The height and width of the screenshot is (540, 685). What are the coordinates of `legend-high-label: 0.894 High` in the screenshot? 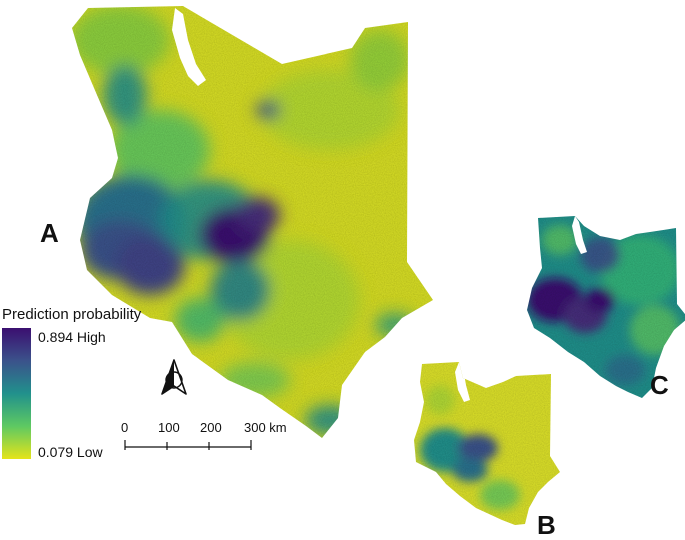 It's located at (72, 337).